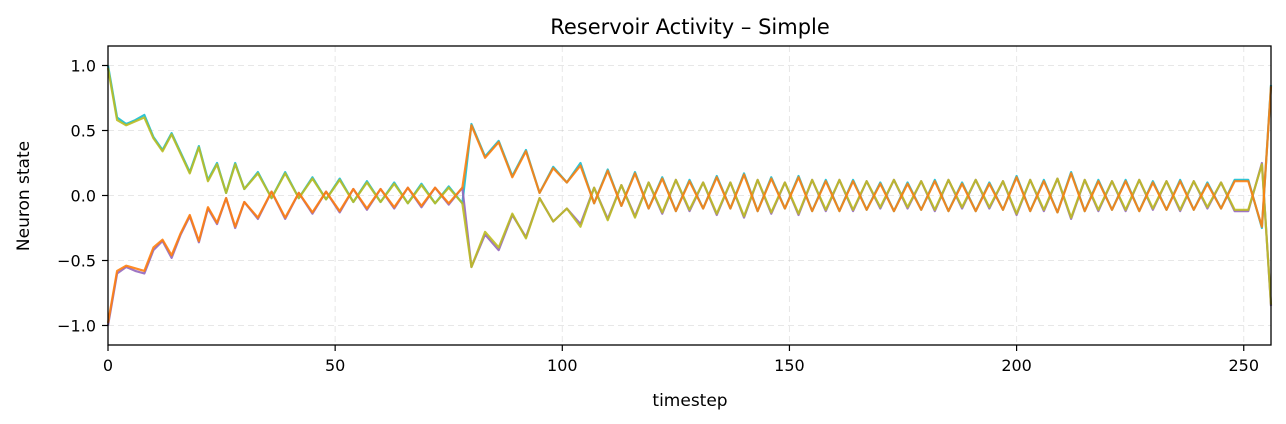 This screenshot has width=1286, height=424. What do you see at coordinates (689, 401) in the screenshot?
I see `x-axis-label: timestep` at bounding box center [689, 401].